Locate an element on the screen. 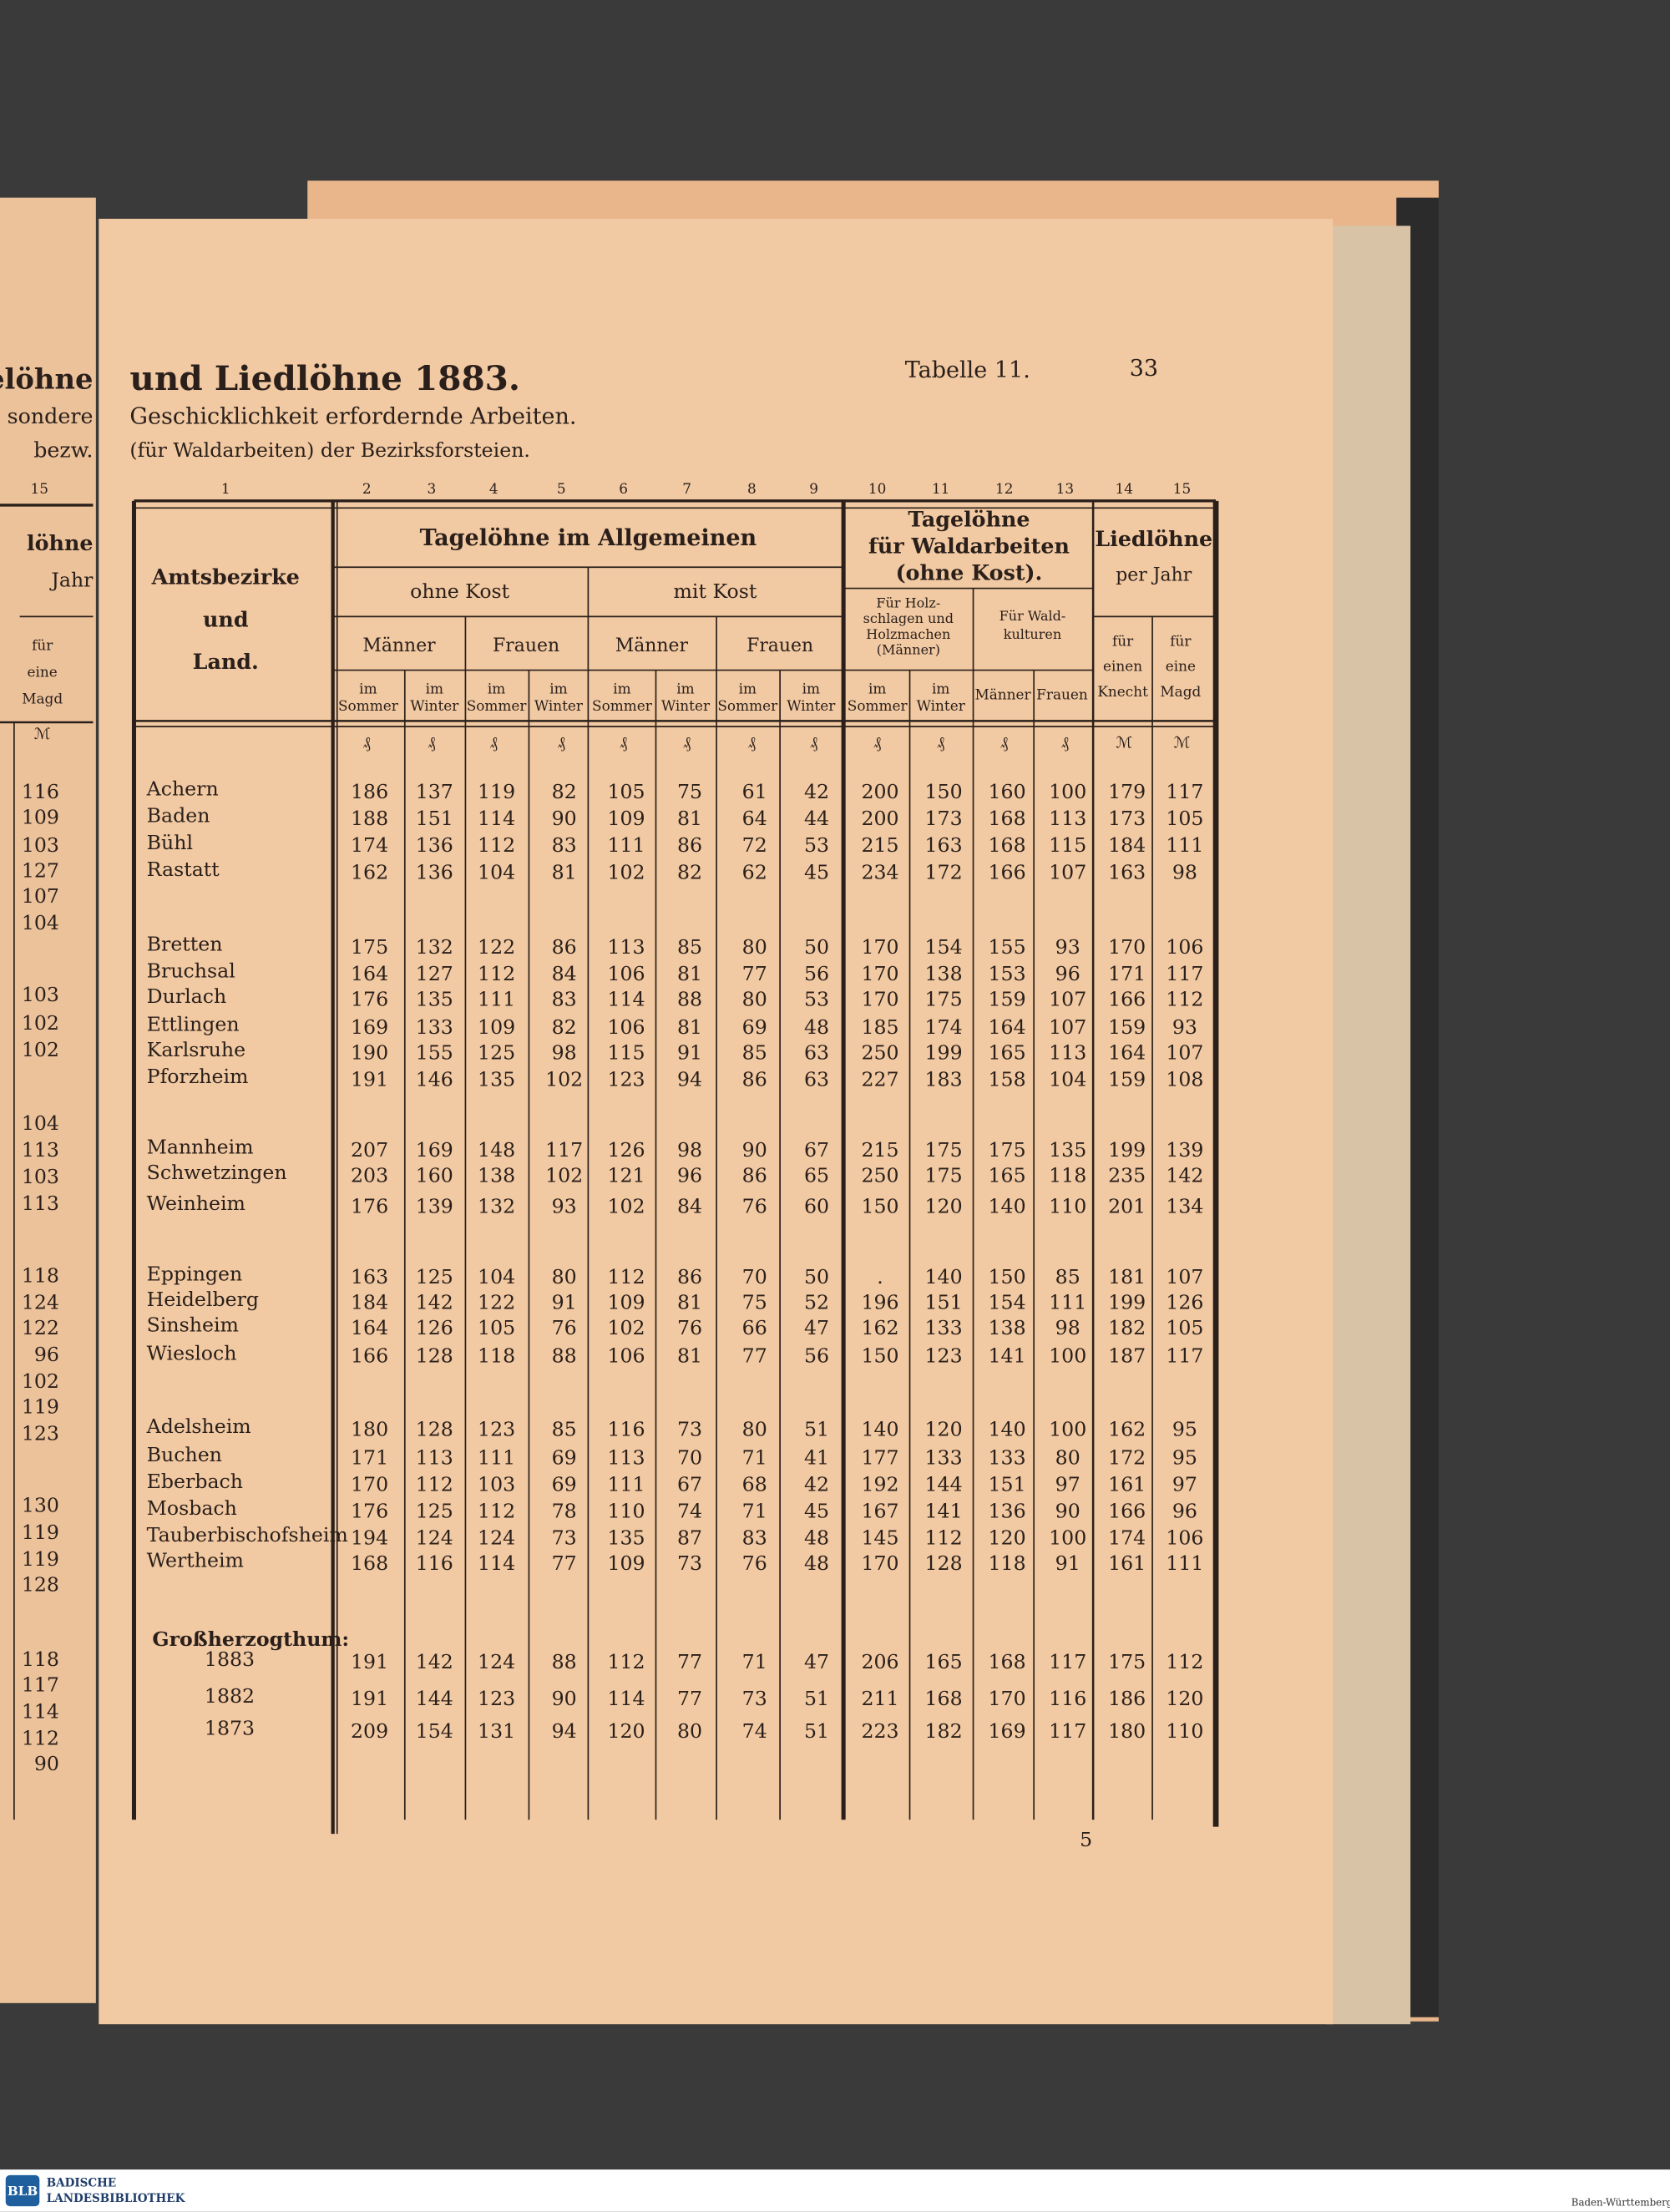 The image size is (1670, 2212). row-name: Rastatt is located at coordinates (183, 869).